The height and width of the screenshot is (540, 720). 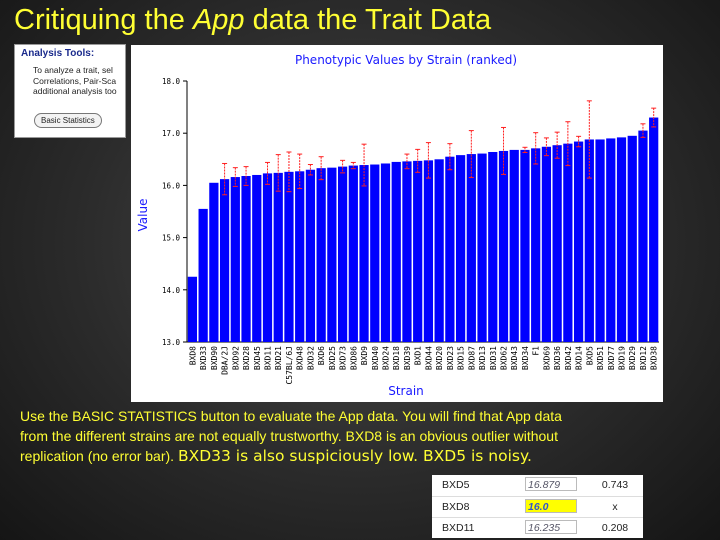 What do you see at coordinates (171, 81) in the screenshot?
I see `y-tick-label: 18.0` at bounding box center [171, 81].